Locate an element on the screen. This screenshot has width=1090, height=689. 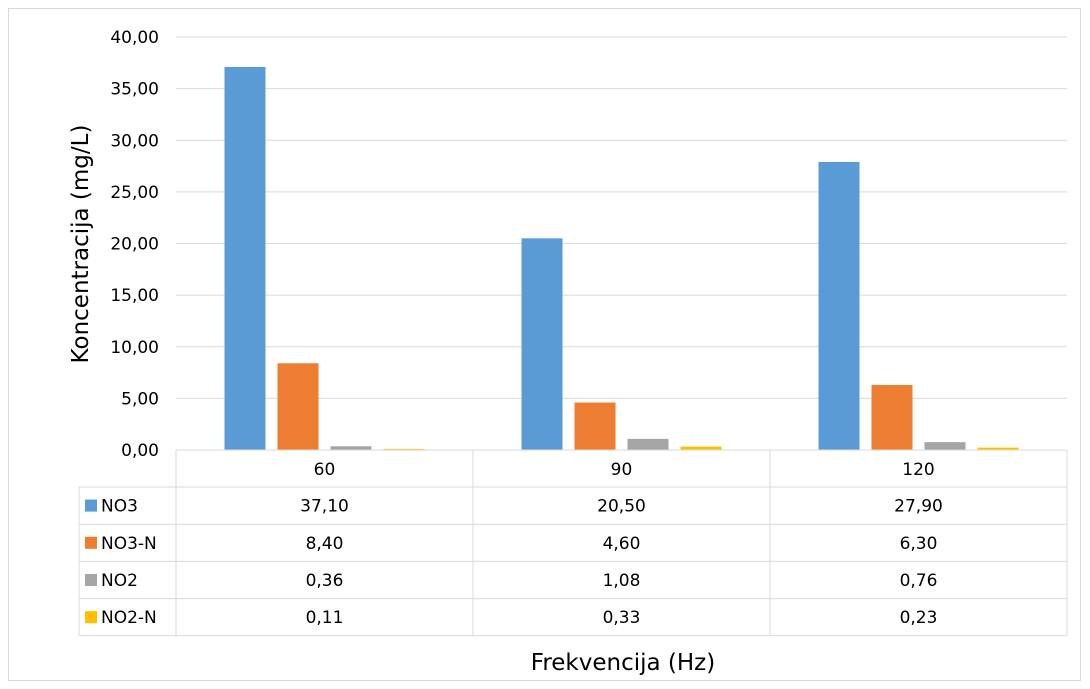
legend-key-no3-n is located at coordinates (91, 542).